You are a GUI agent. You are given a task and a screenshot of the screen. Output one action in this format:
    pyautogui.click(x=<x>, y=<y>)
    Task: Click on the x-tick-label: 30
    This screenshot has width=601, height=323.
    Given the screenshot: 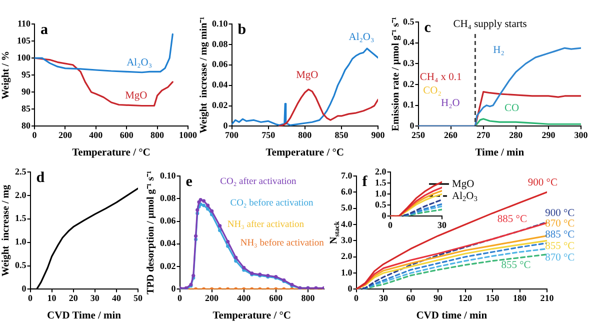 What is the action you would take?
    pyautogui.click(x=95, y=297)
    